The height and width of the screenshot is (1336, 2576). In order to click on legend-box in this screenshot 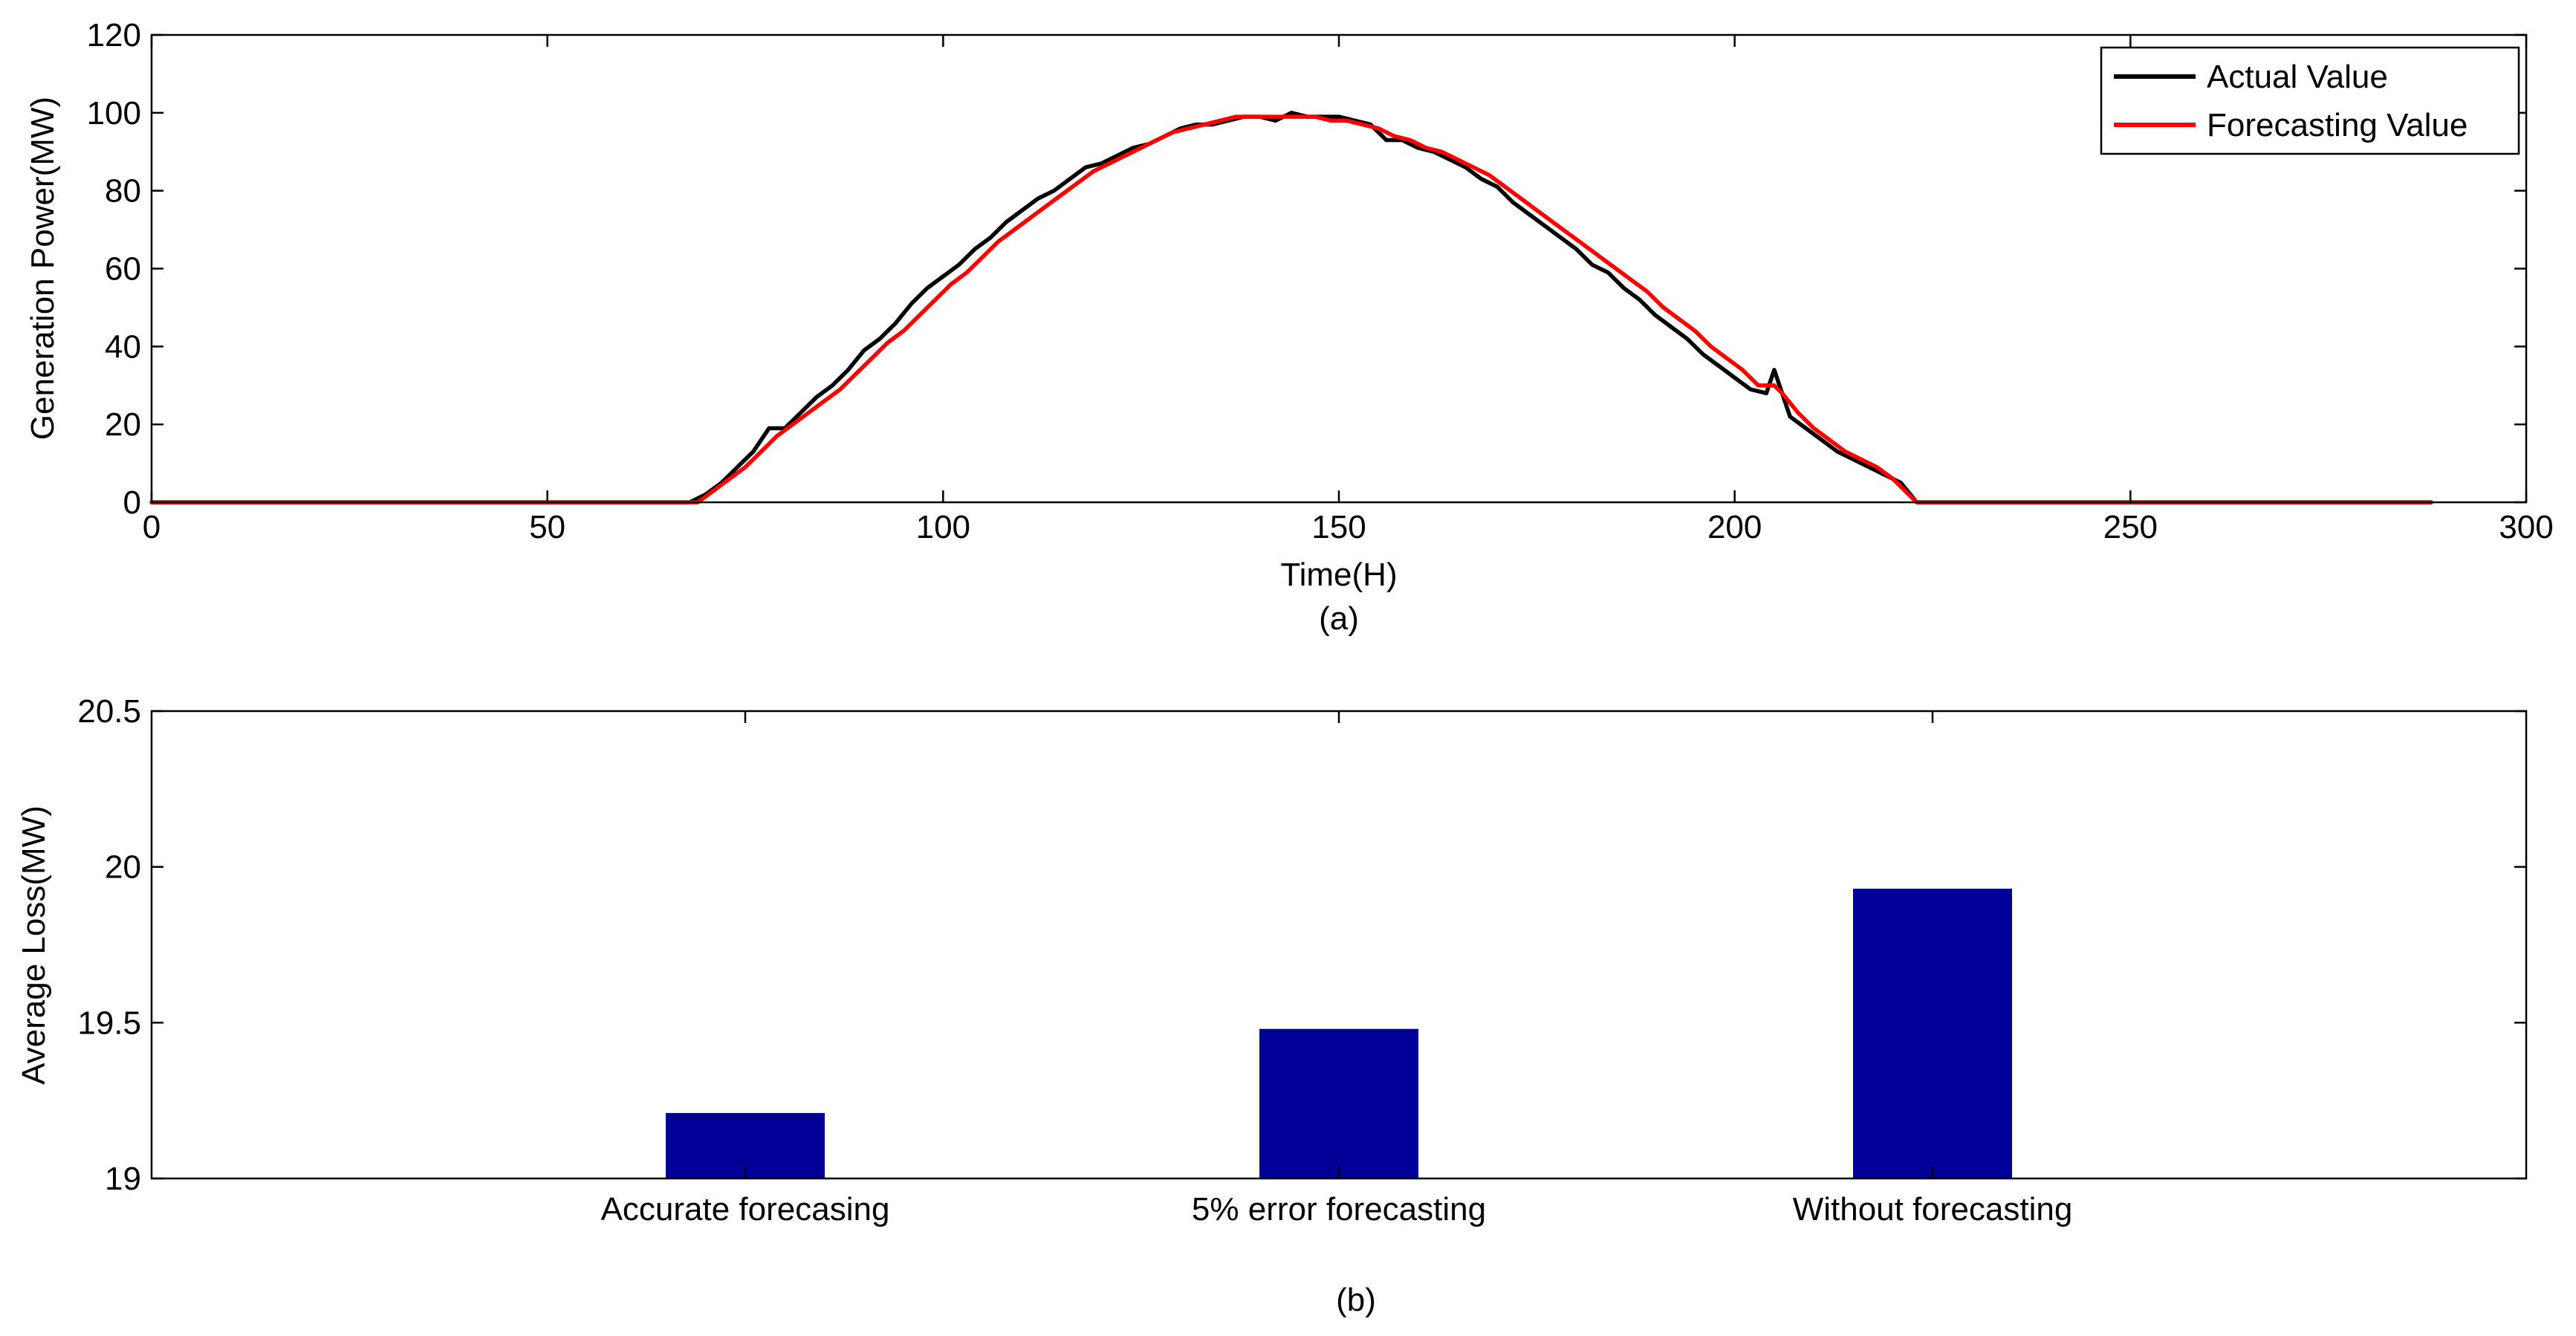, I will do `click(2310, 100)`.